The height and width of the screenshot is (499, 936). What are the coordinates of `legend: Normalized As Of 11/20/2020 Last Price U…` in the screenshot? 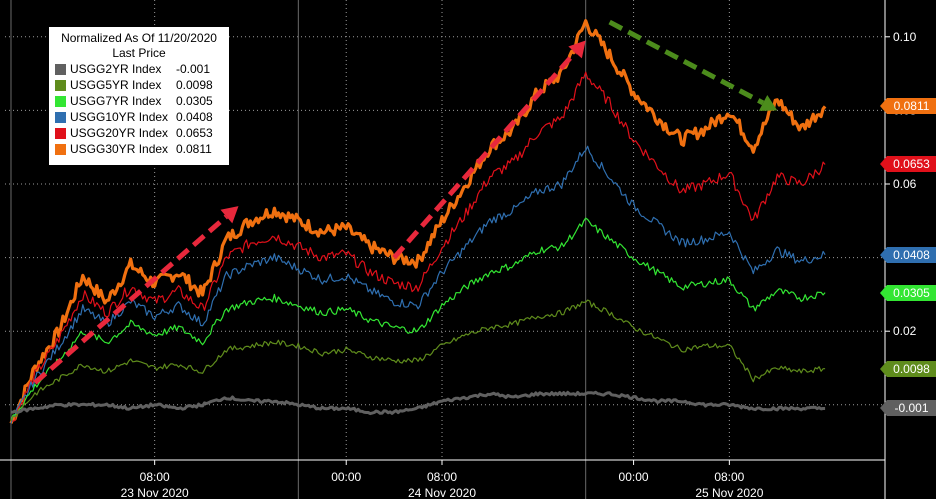 It's located at (139, 96).